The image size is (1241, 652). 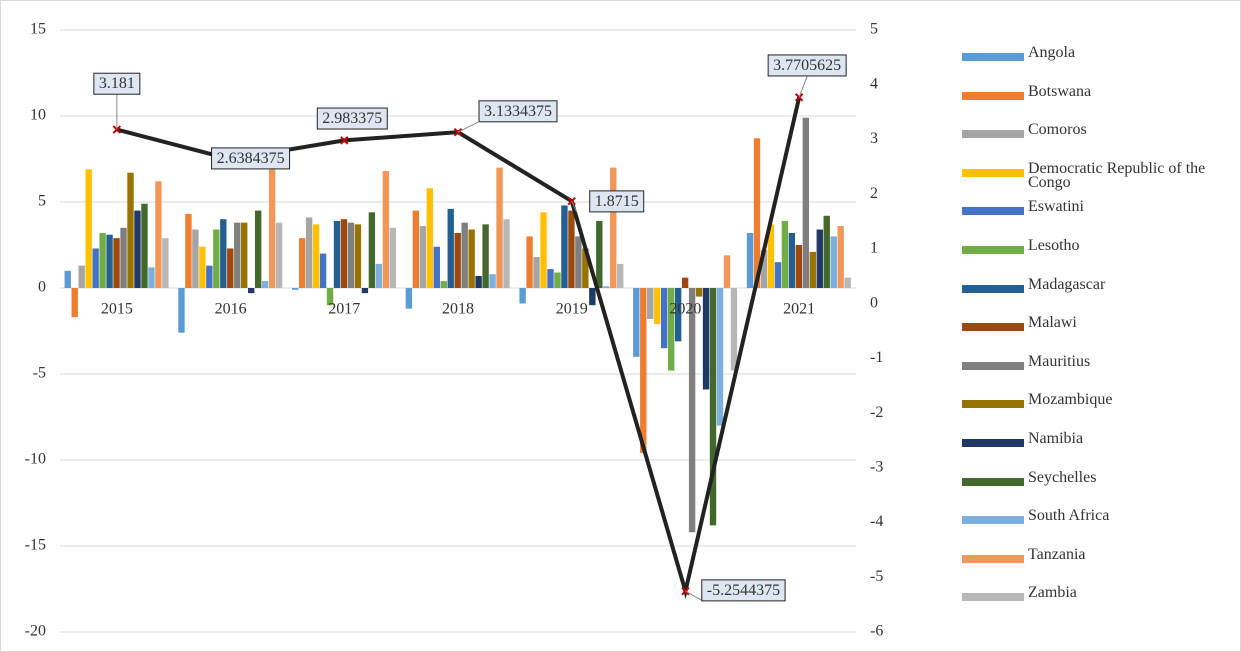 I want to click on y-tick-label: 0, so click(x=42, y=287).